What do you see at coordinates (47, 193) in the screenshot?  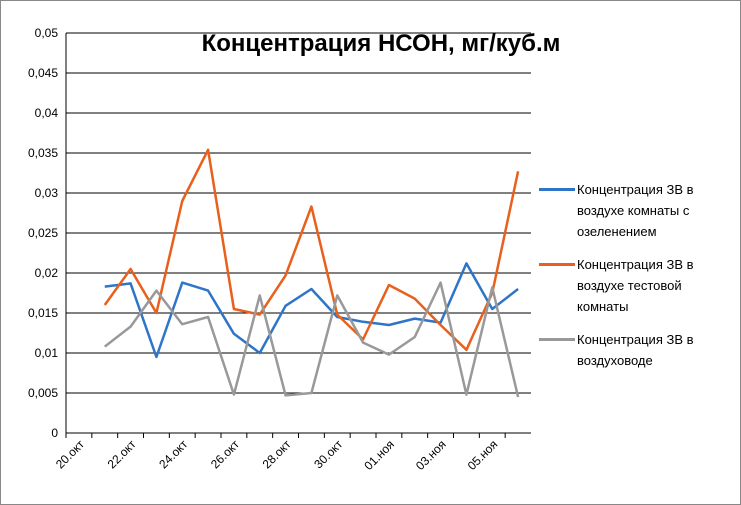 I see `y-tick-label: 0,03` at bounding box center [47, 193].